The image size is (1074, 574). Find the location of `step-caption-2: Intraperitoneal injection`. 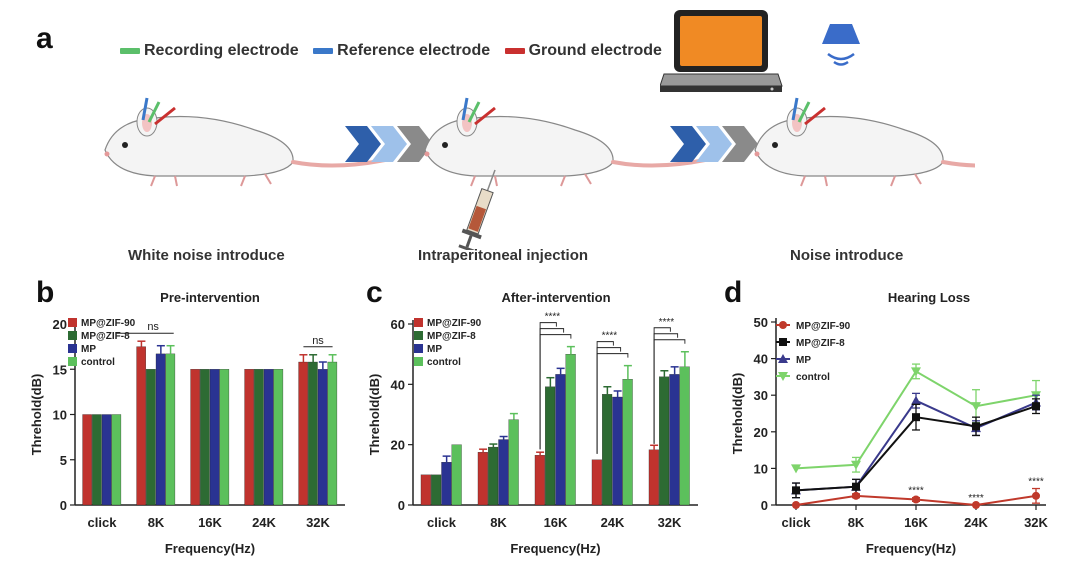

step-caption-2: Intraperitoneal injection is located at coordinates (503, 255).